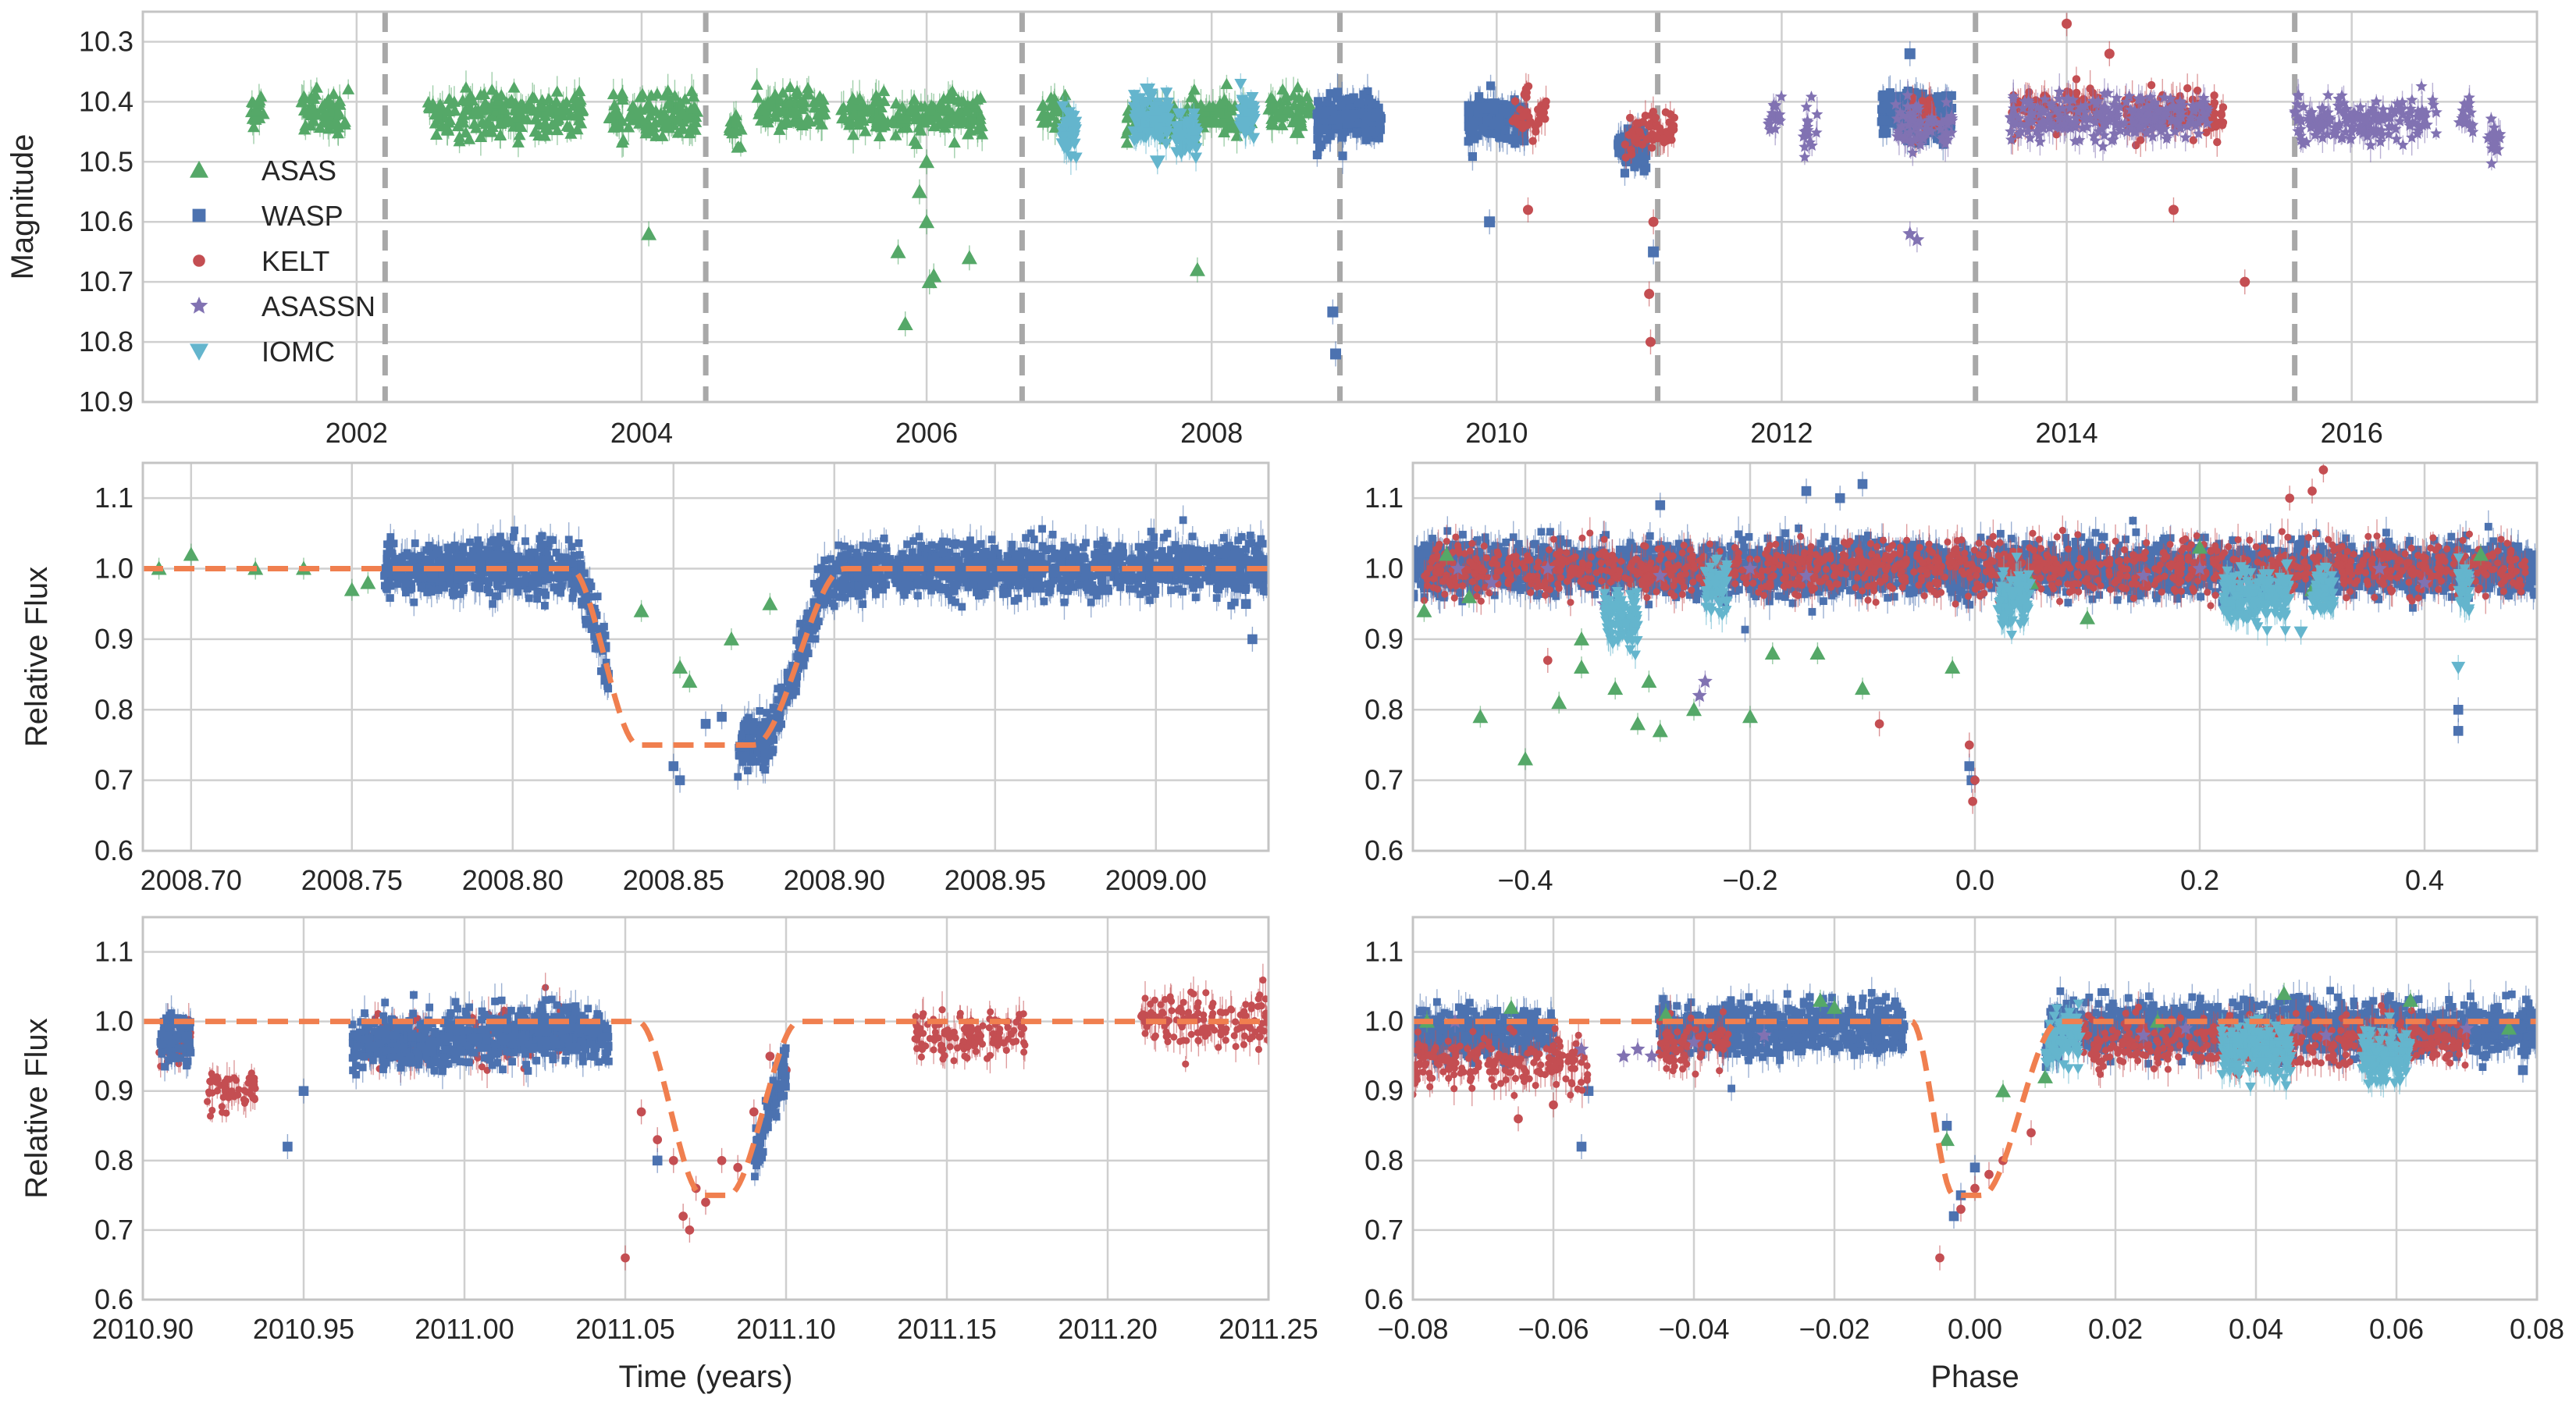 Image resolution: width=2576 pixels, height=1405 pixels. Describe the element at coordinates (106, 402) in the screenshot. I see `y-tick-label: 10.9` at that location.